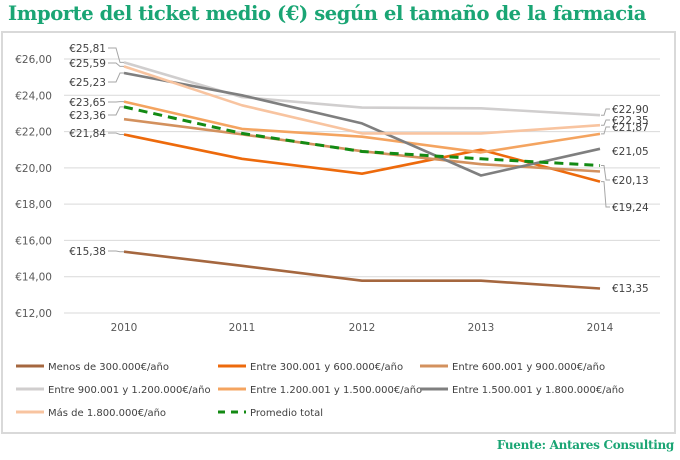 Image resolution: width=680 pixels, height=460 pixels. I want to click on x-tick-label: 2011, so click(242, 328).